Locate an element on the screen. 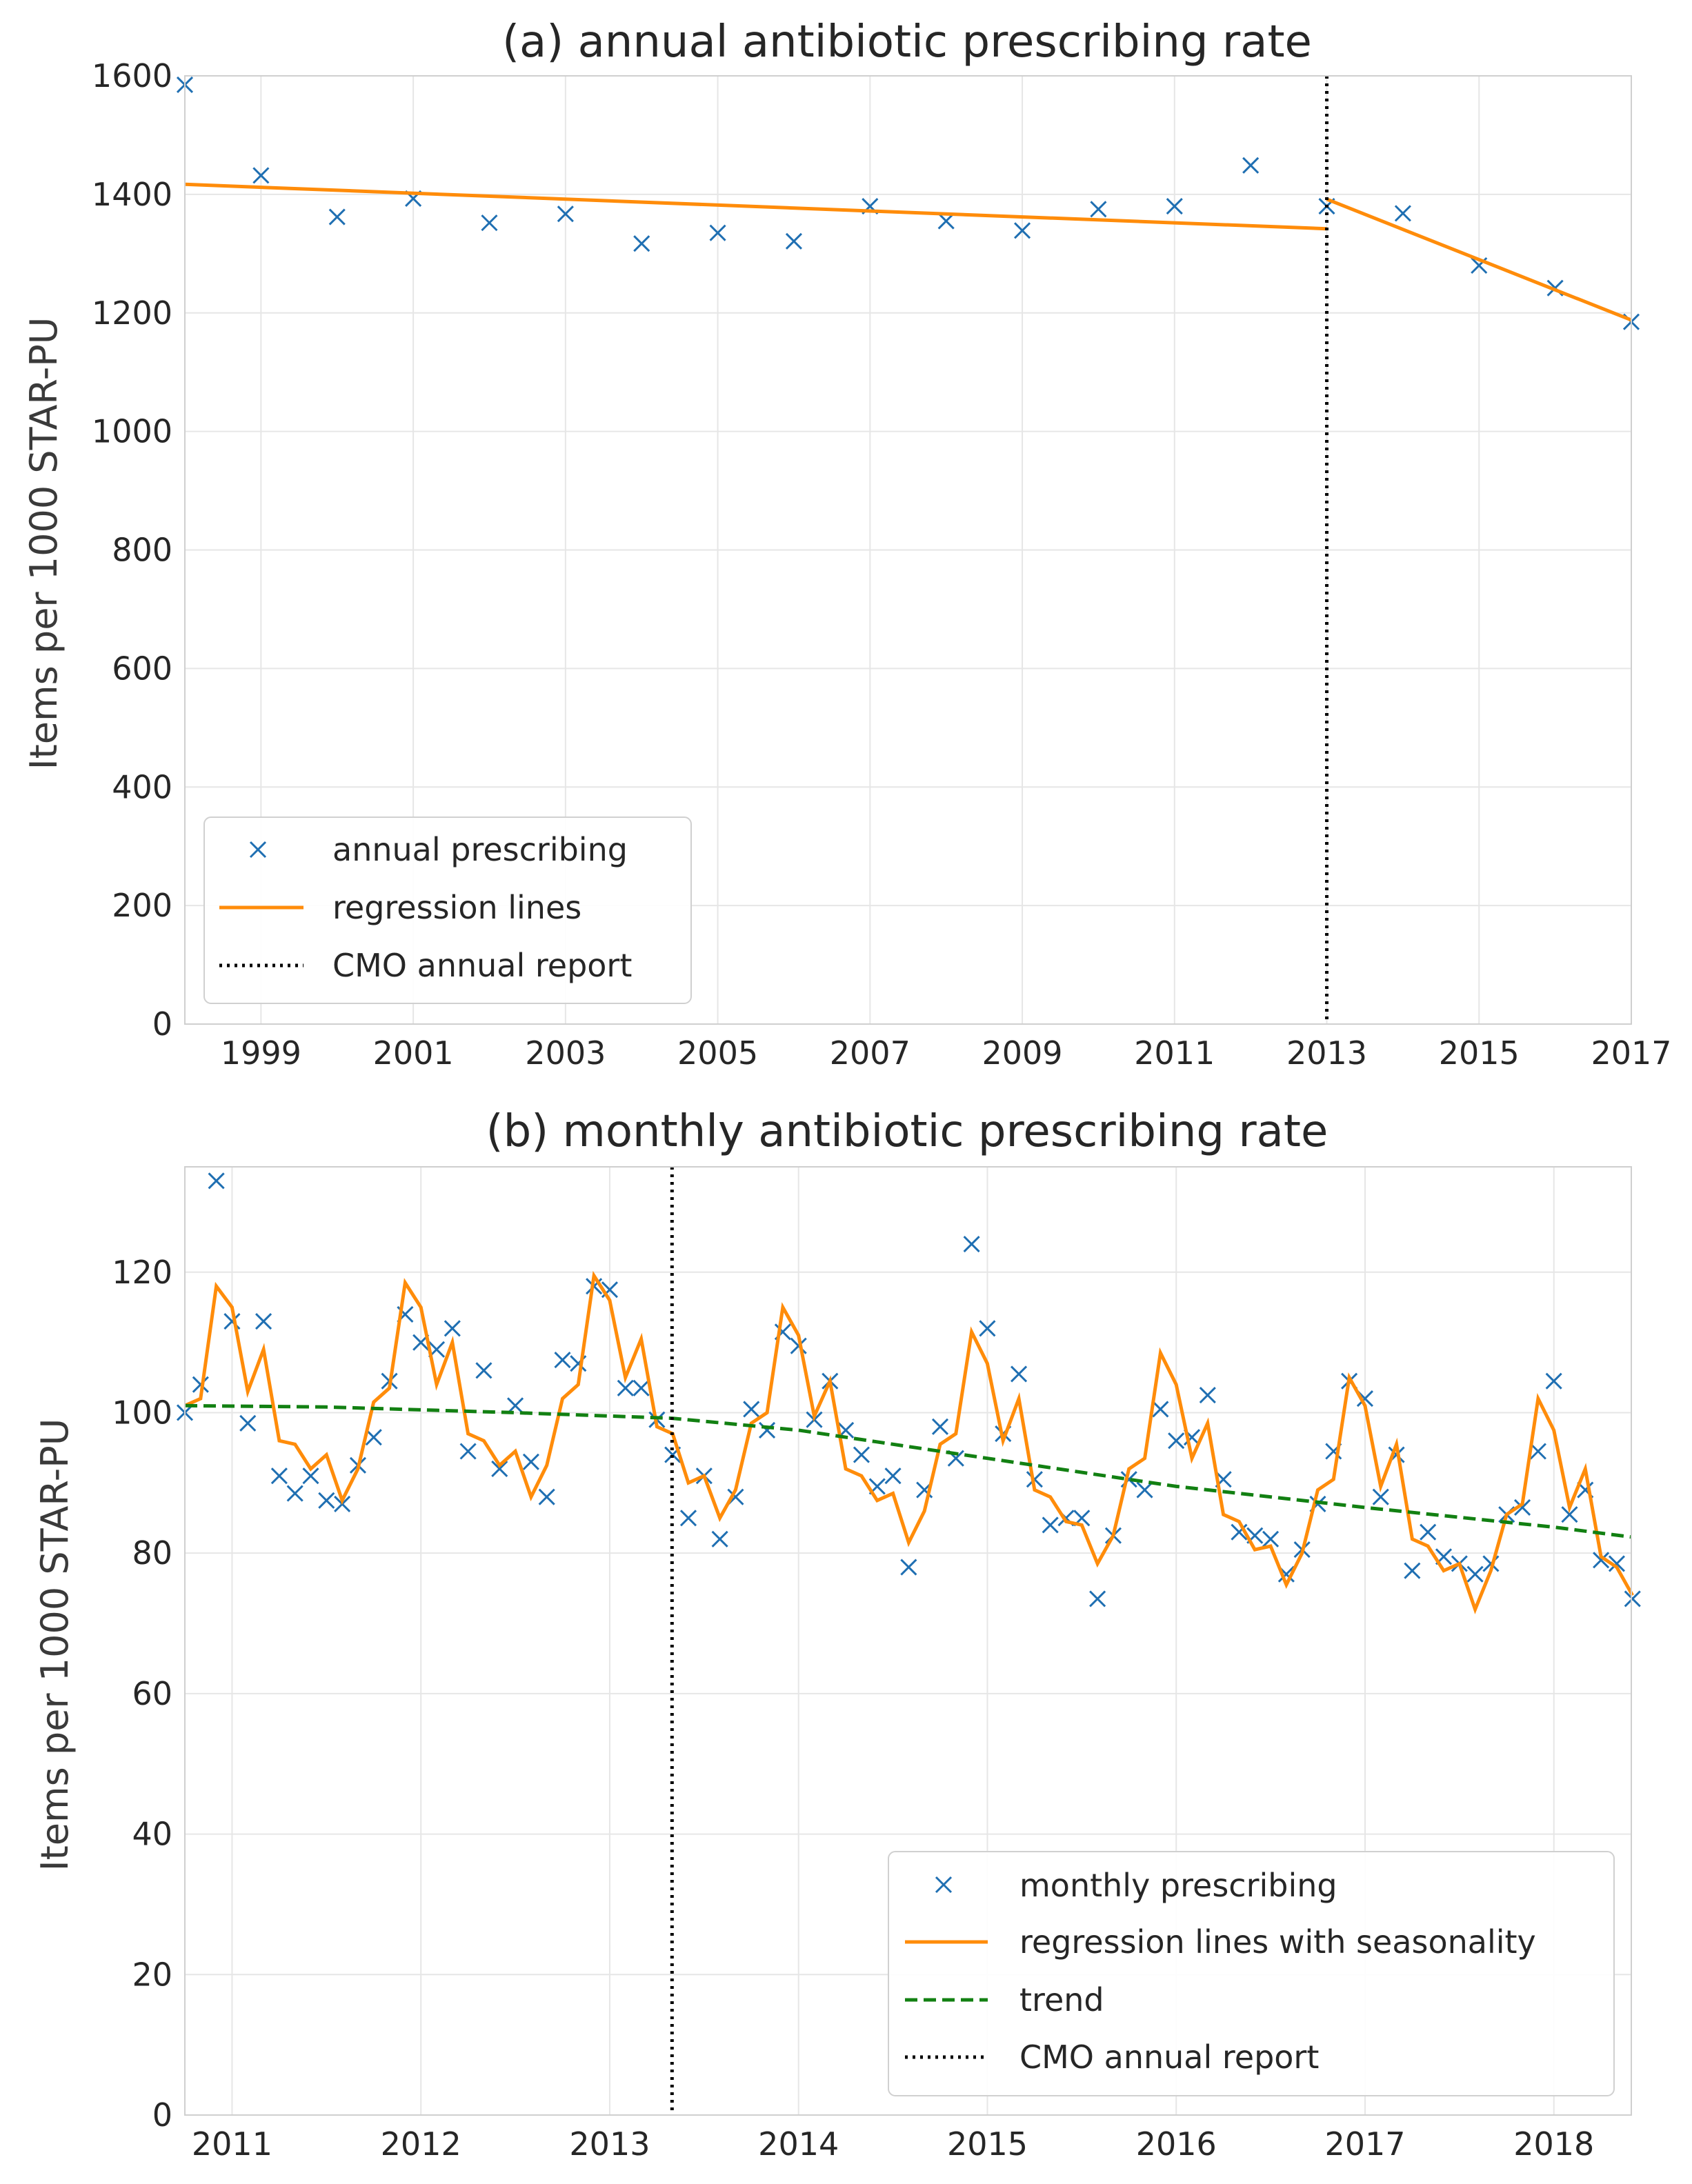  chart-a-y-tick-0: 0 is located at coordinates (162, 1024).